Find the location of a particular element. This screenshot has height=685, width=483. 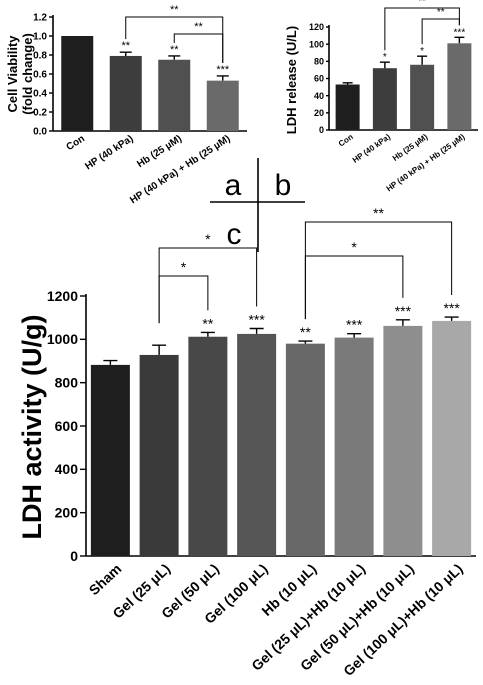

y-tick-label: 0.4 is located at coordinates (40, 94).